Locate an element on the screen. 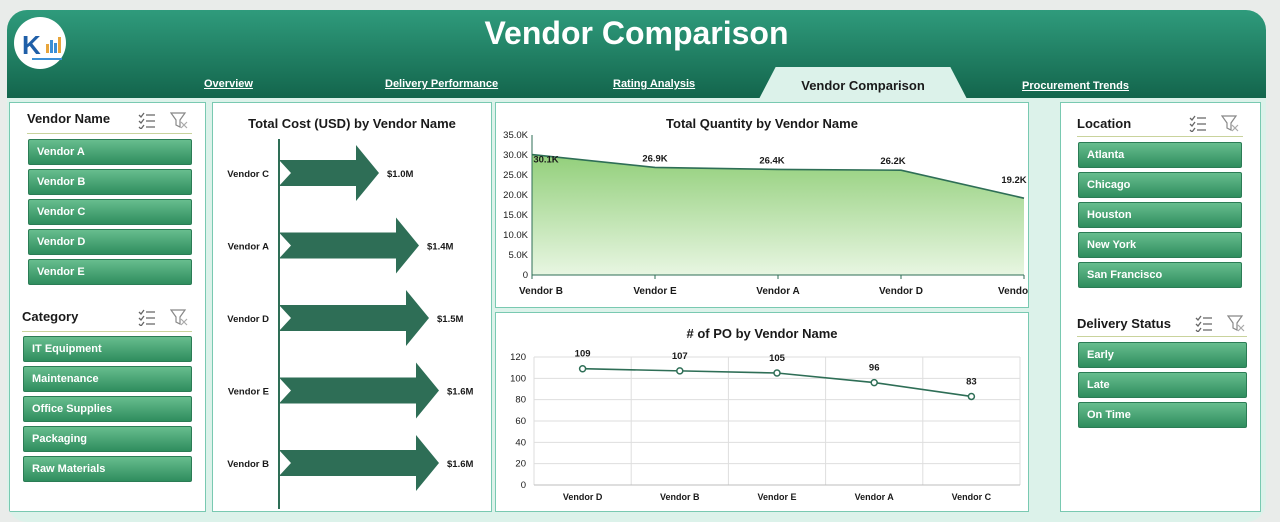  slicer-item-vendor-c: Vendor C is located at coordinates (110, 212).